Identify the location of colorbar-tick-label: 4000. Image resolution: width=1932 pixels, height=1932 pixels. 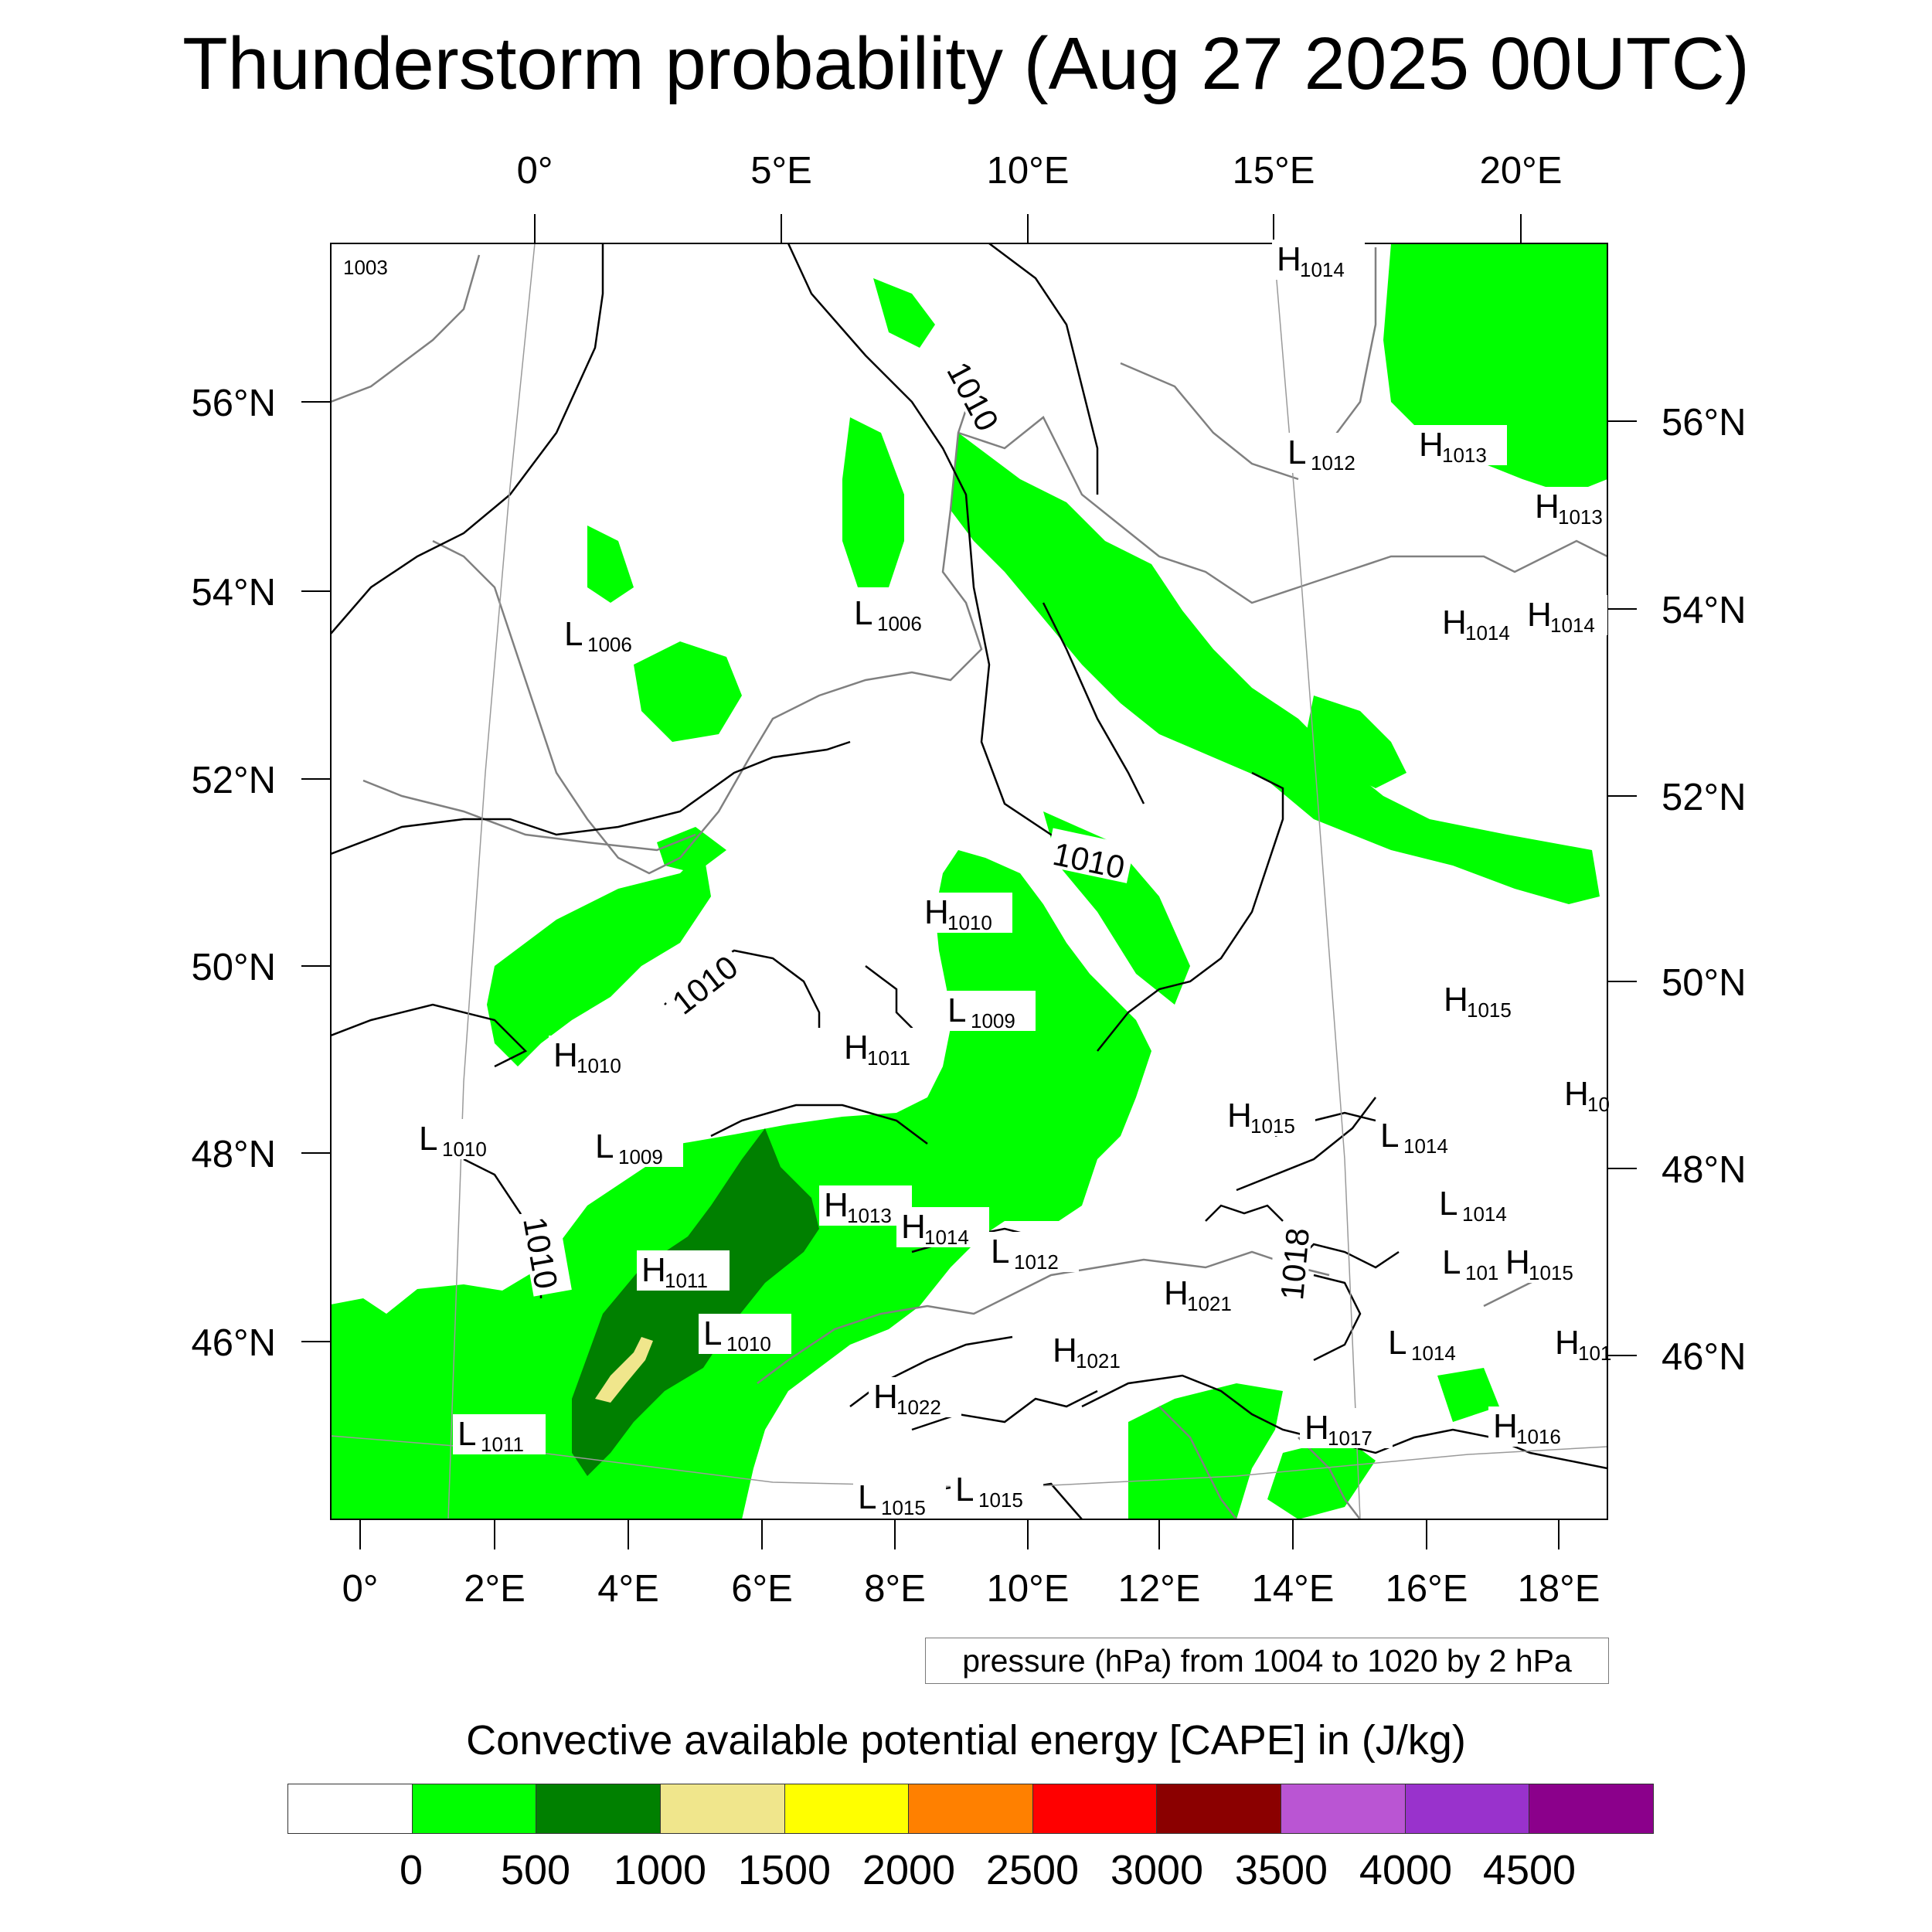
(1406, 1870).